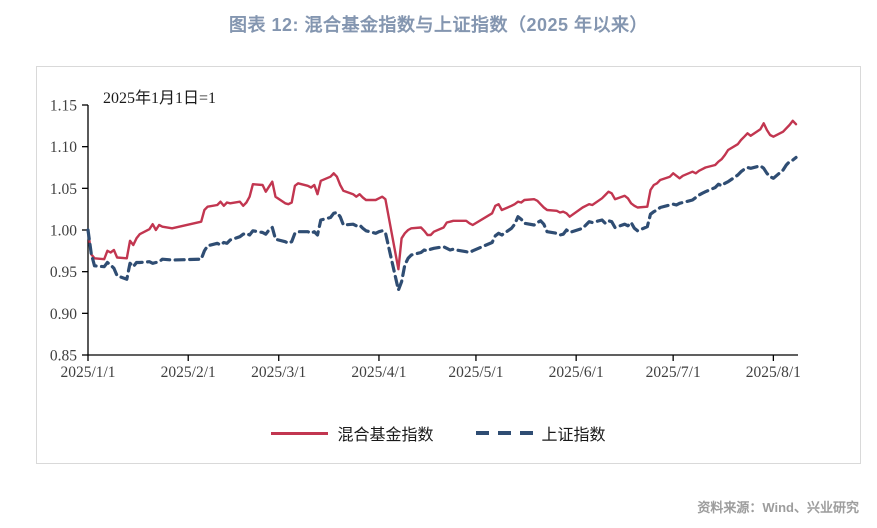 Image resolution: width=877 pixels, height=528 pixels. What do you see at coordinates (63, 189) in the screenshot?
I see `y-tick-label: 1.05` at bounding box center [63, 189].